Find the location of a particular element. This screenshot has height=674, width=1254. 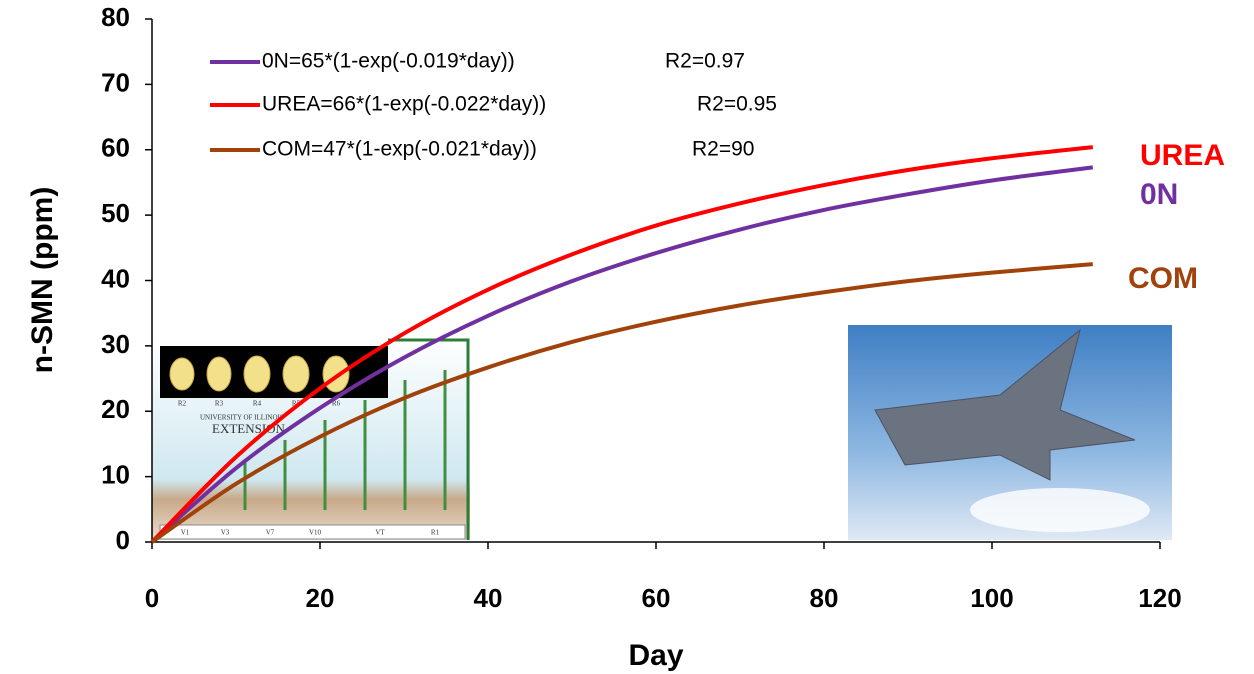

end-label: UREA is located at coordinates (1182, 155).